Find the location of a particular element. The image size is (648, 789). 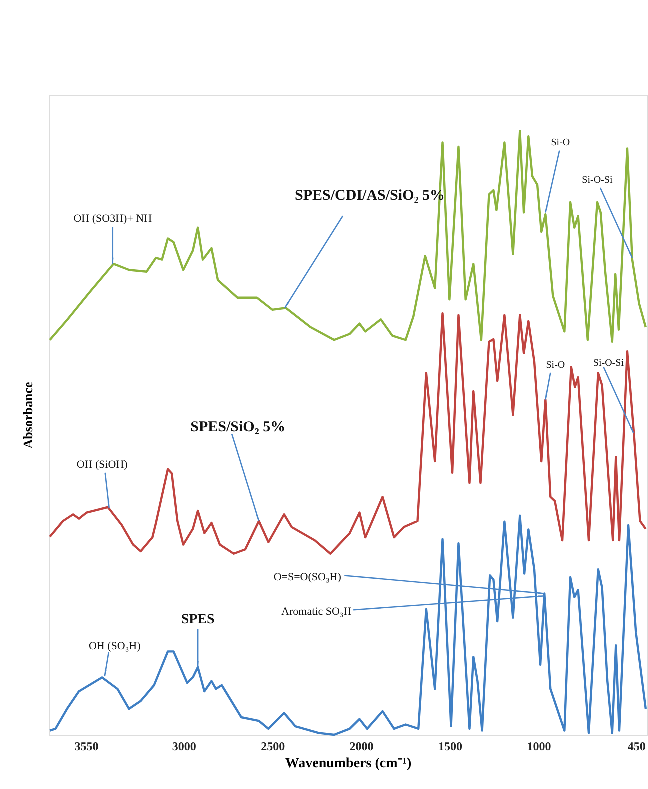

x-tick-label: 2000 is located at coordinates (362, 747).